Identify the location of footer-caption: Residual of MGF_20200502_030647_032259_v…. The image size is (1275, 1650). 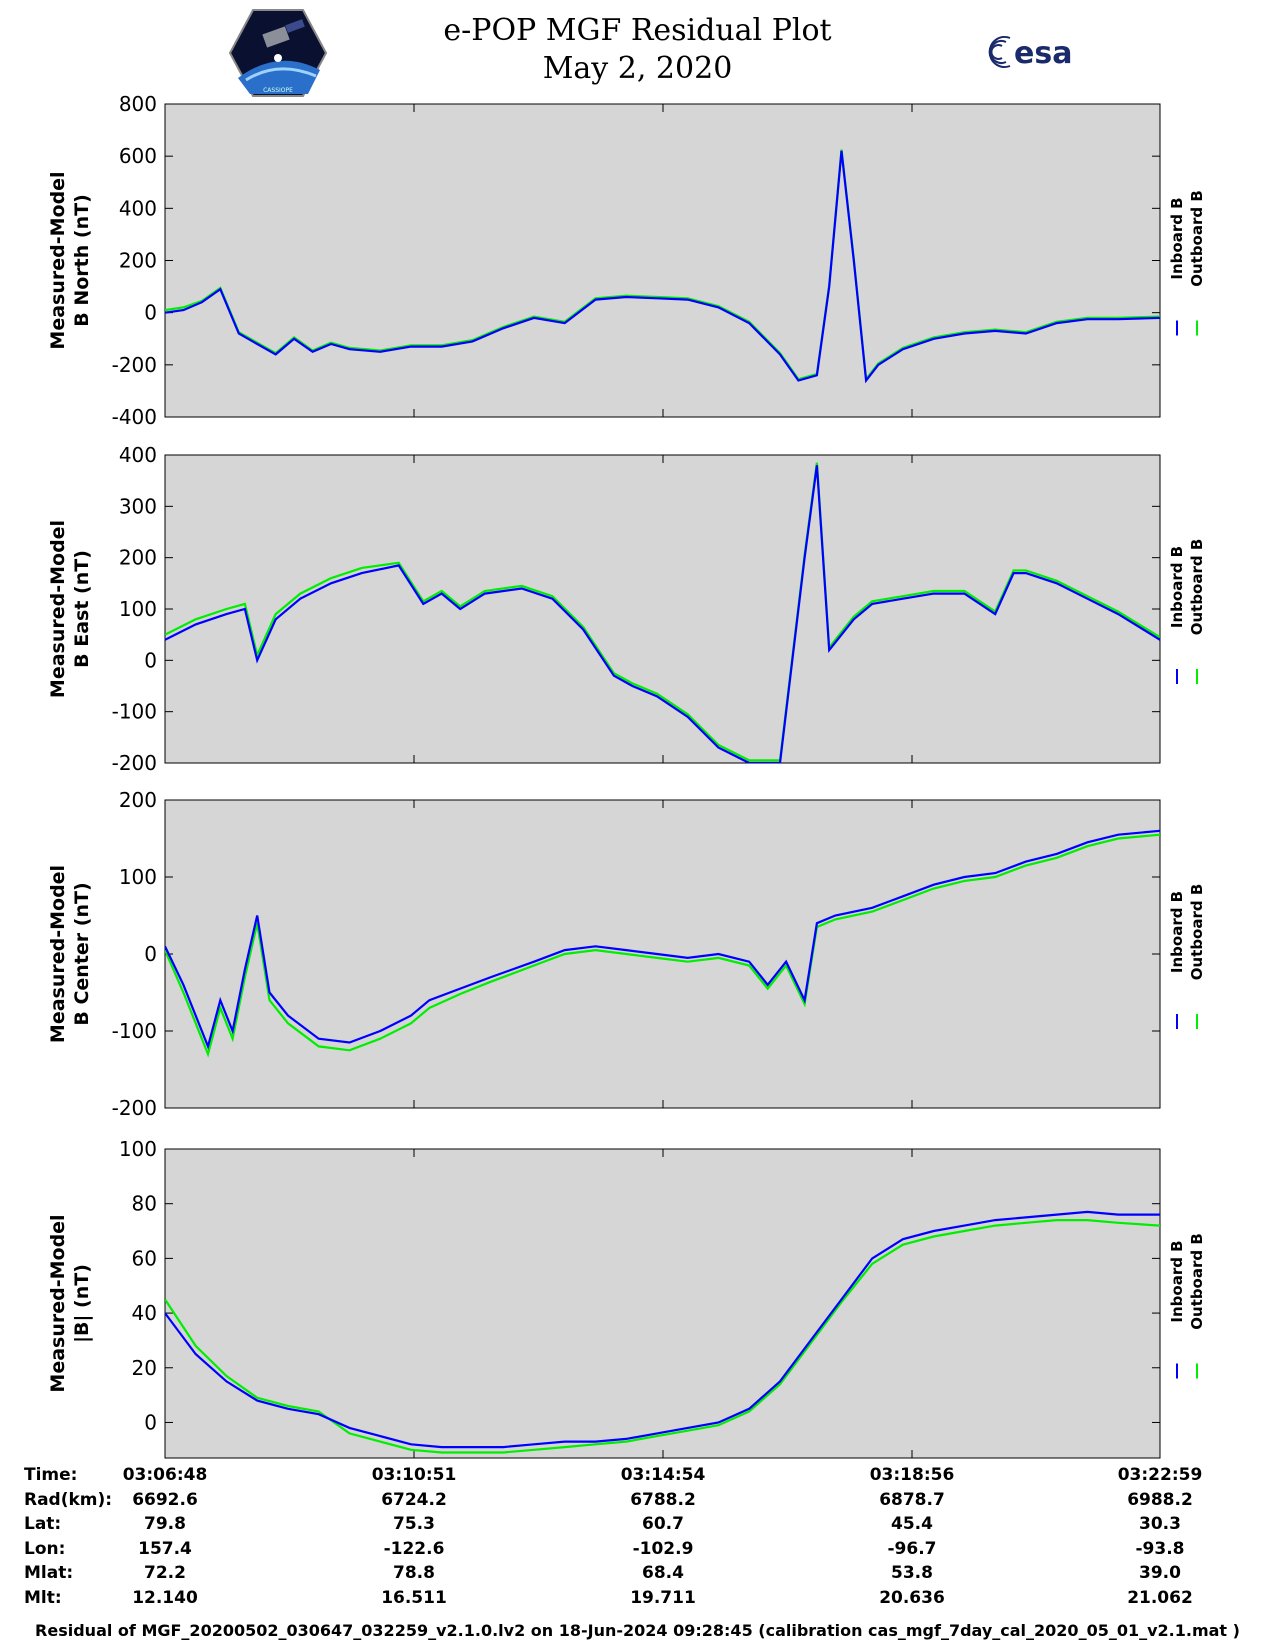
(637, 1630).